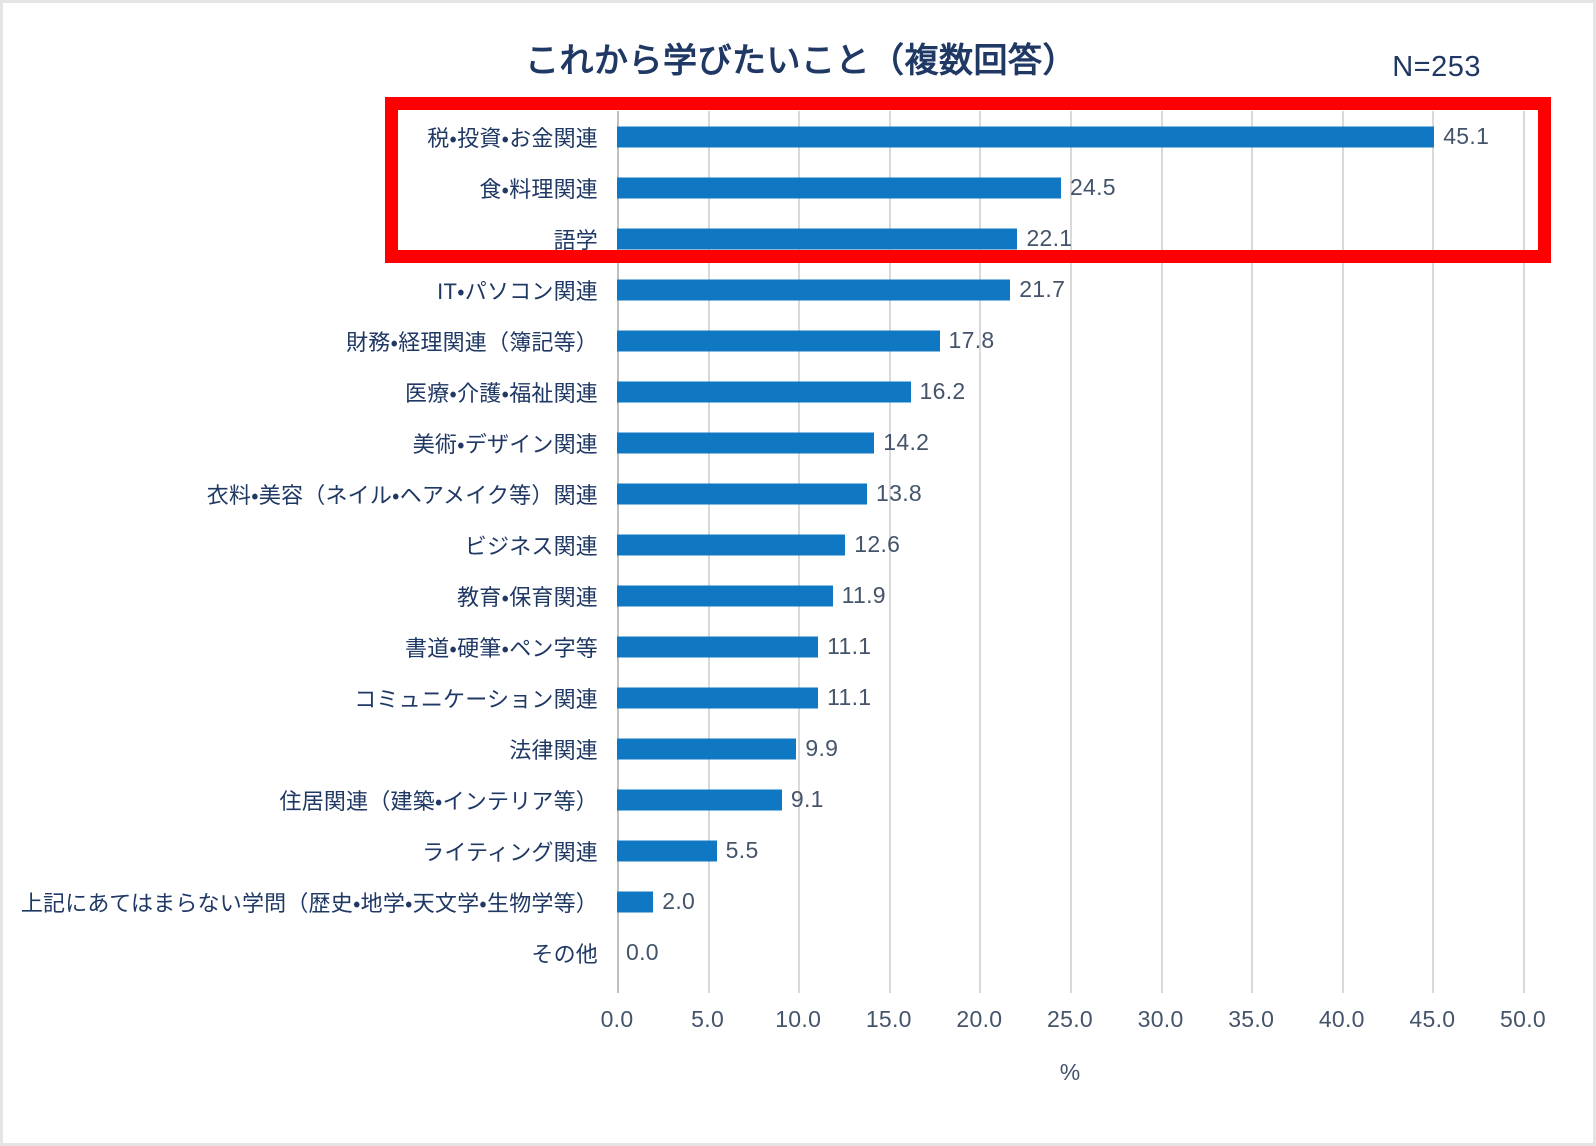 This screenshot has height=1146, width=1596. I want to click on category-label: 住居関連（建築・インテリア等）, so click(438, 801).